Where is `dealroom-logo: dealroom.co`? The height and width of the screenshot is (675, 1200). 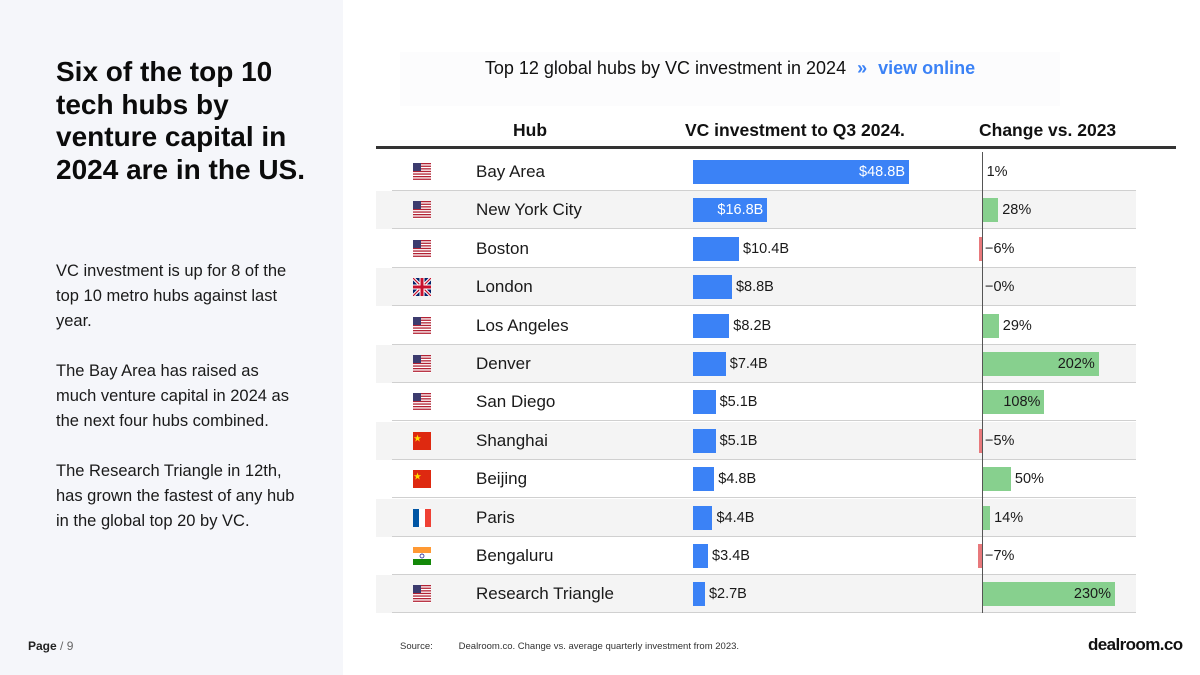
dealroom-logo: dealroom.co is located at coordinates (1135, 644).